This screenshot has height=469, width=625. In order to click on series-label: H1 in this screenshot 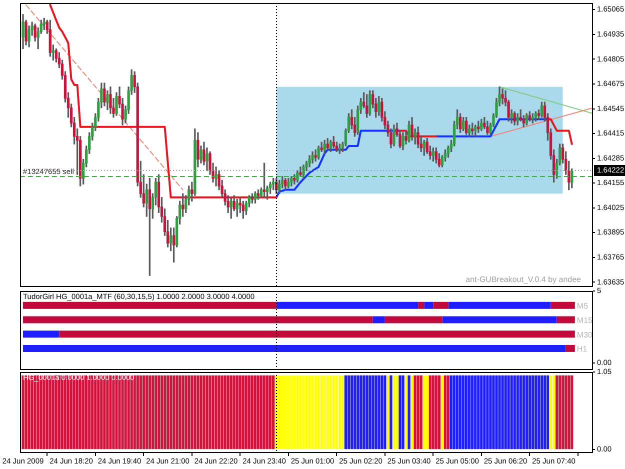, I will do `click(582, 349)`.